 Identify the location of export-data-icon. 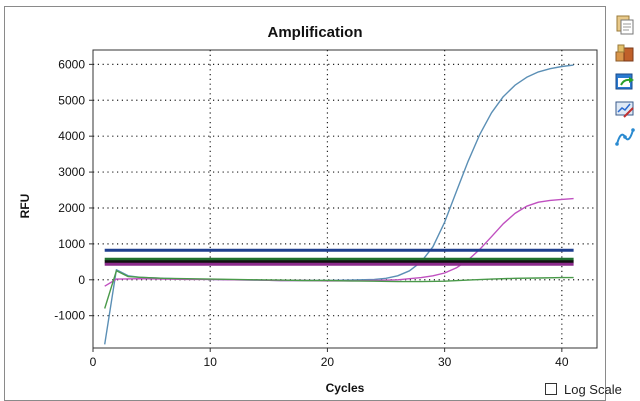
(625, 53).